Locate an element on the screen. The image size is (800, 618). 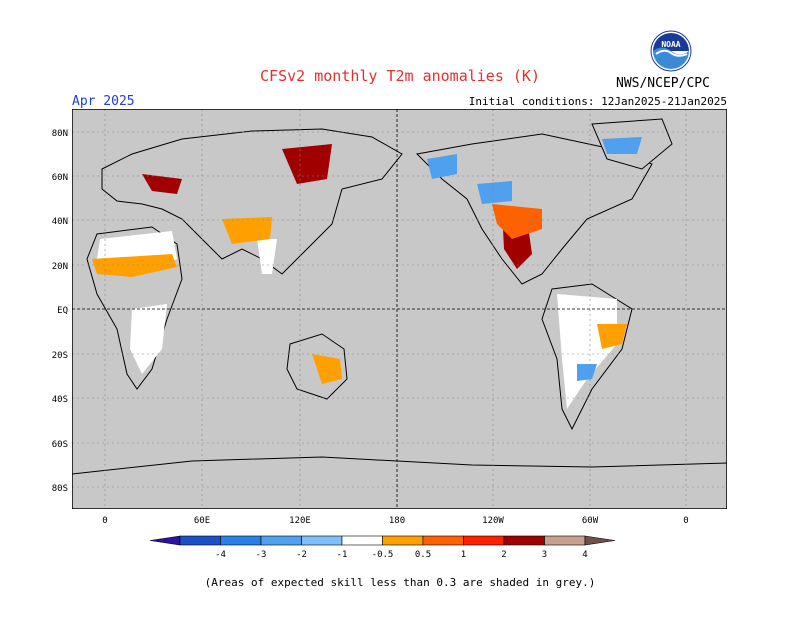
latitude-axis: 80N 60N 40N 20N EQ 20S 40S 60S 80S is located at coordinates (60, 311).